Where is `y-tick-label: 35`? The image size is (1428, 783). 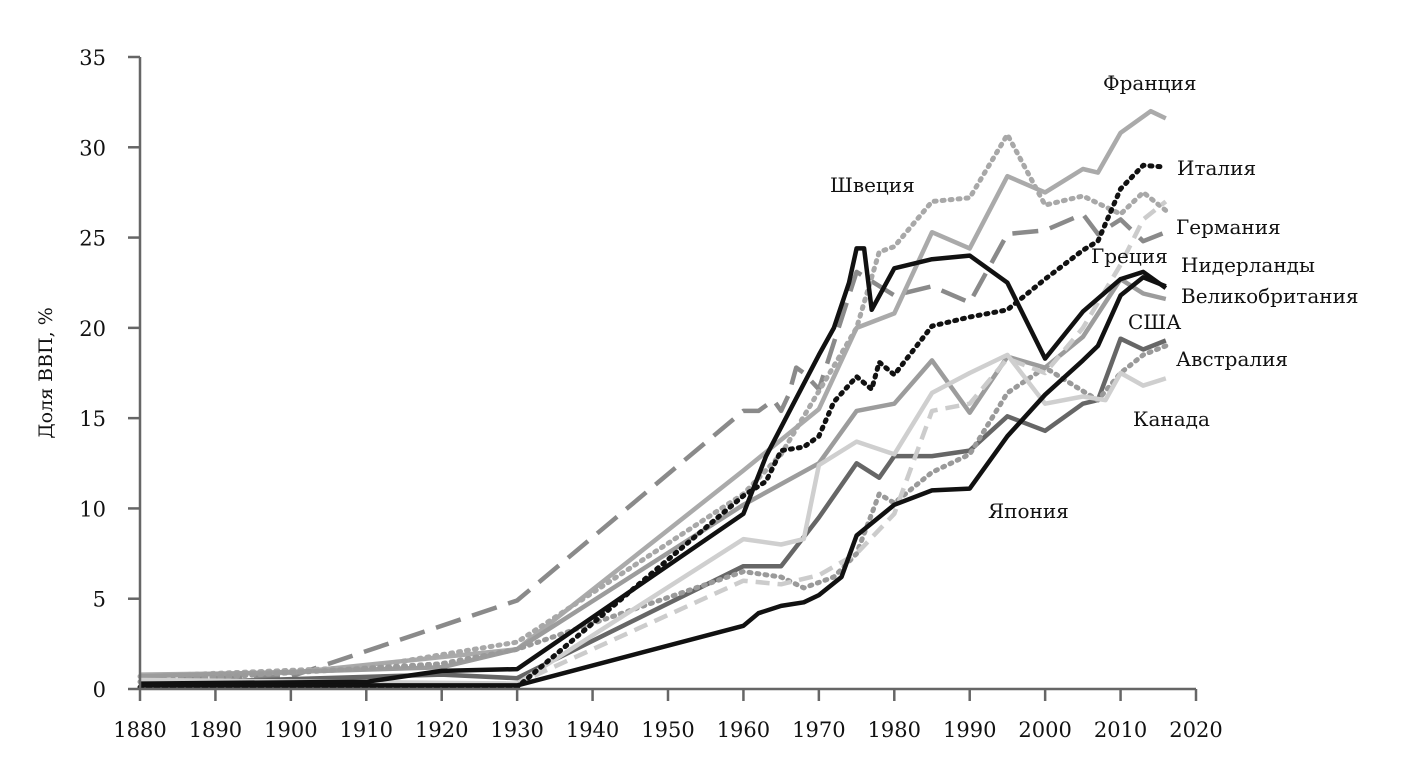
y-tick-label: 35 is located at coordinates (92, 58).